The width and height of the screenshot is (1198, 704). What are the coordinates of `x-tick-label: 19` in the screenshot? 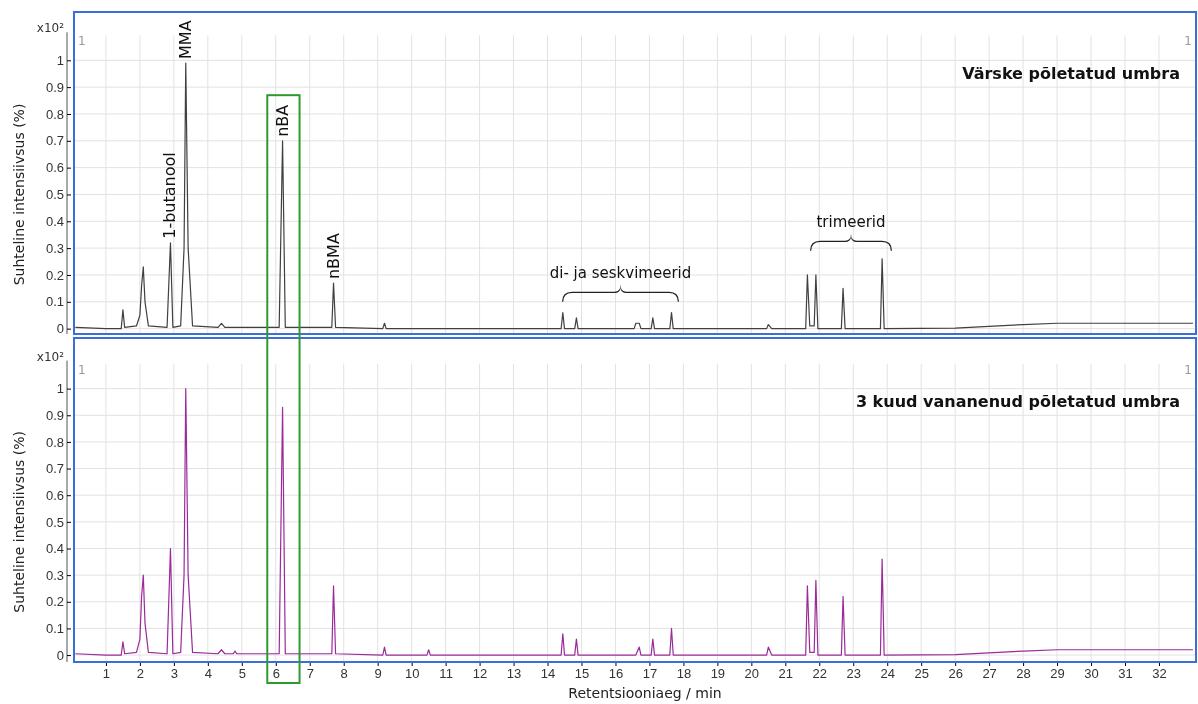 It's located at (718, 674).